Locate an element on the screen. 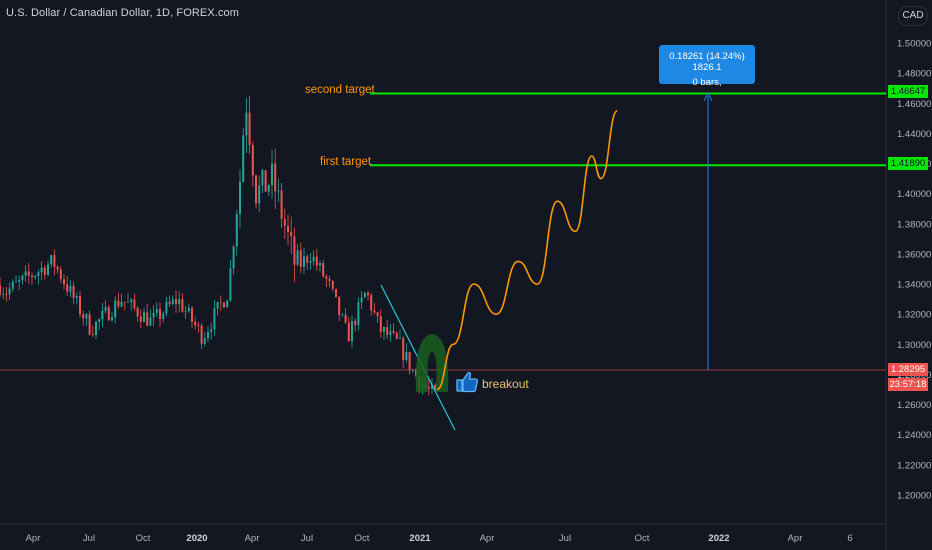  y-tick-label: 1.20000 is located at coordinates (914, 496).